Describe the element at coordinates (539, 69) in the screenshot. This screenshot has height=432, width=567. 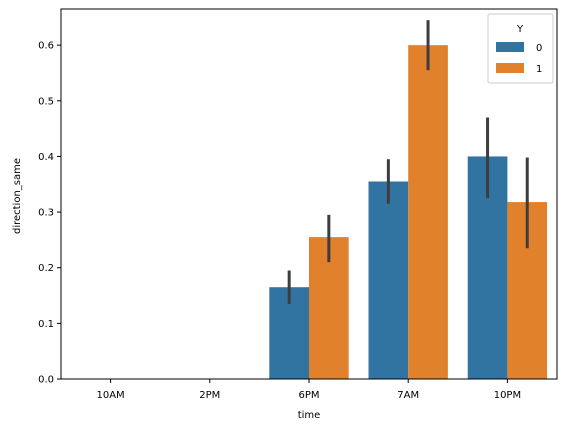
I see `legend-label-series-1: 1` at that location.